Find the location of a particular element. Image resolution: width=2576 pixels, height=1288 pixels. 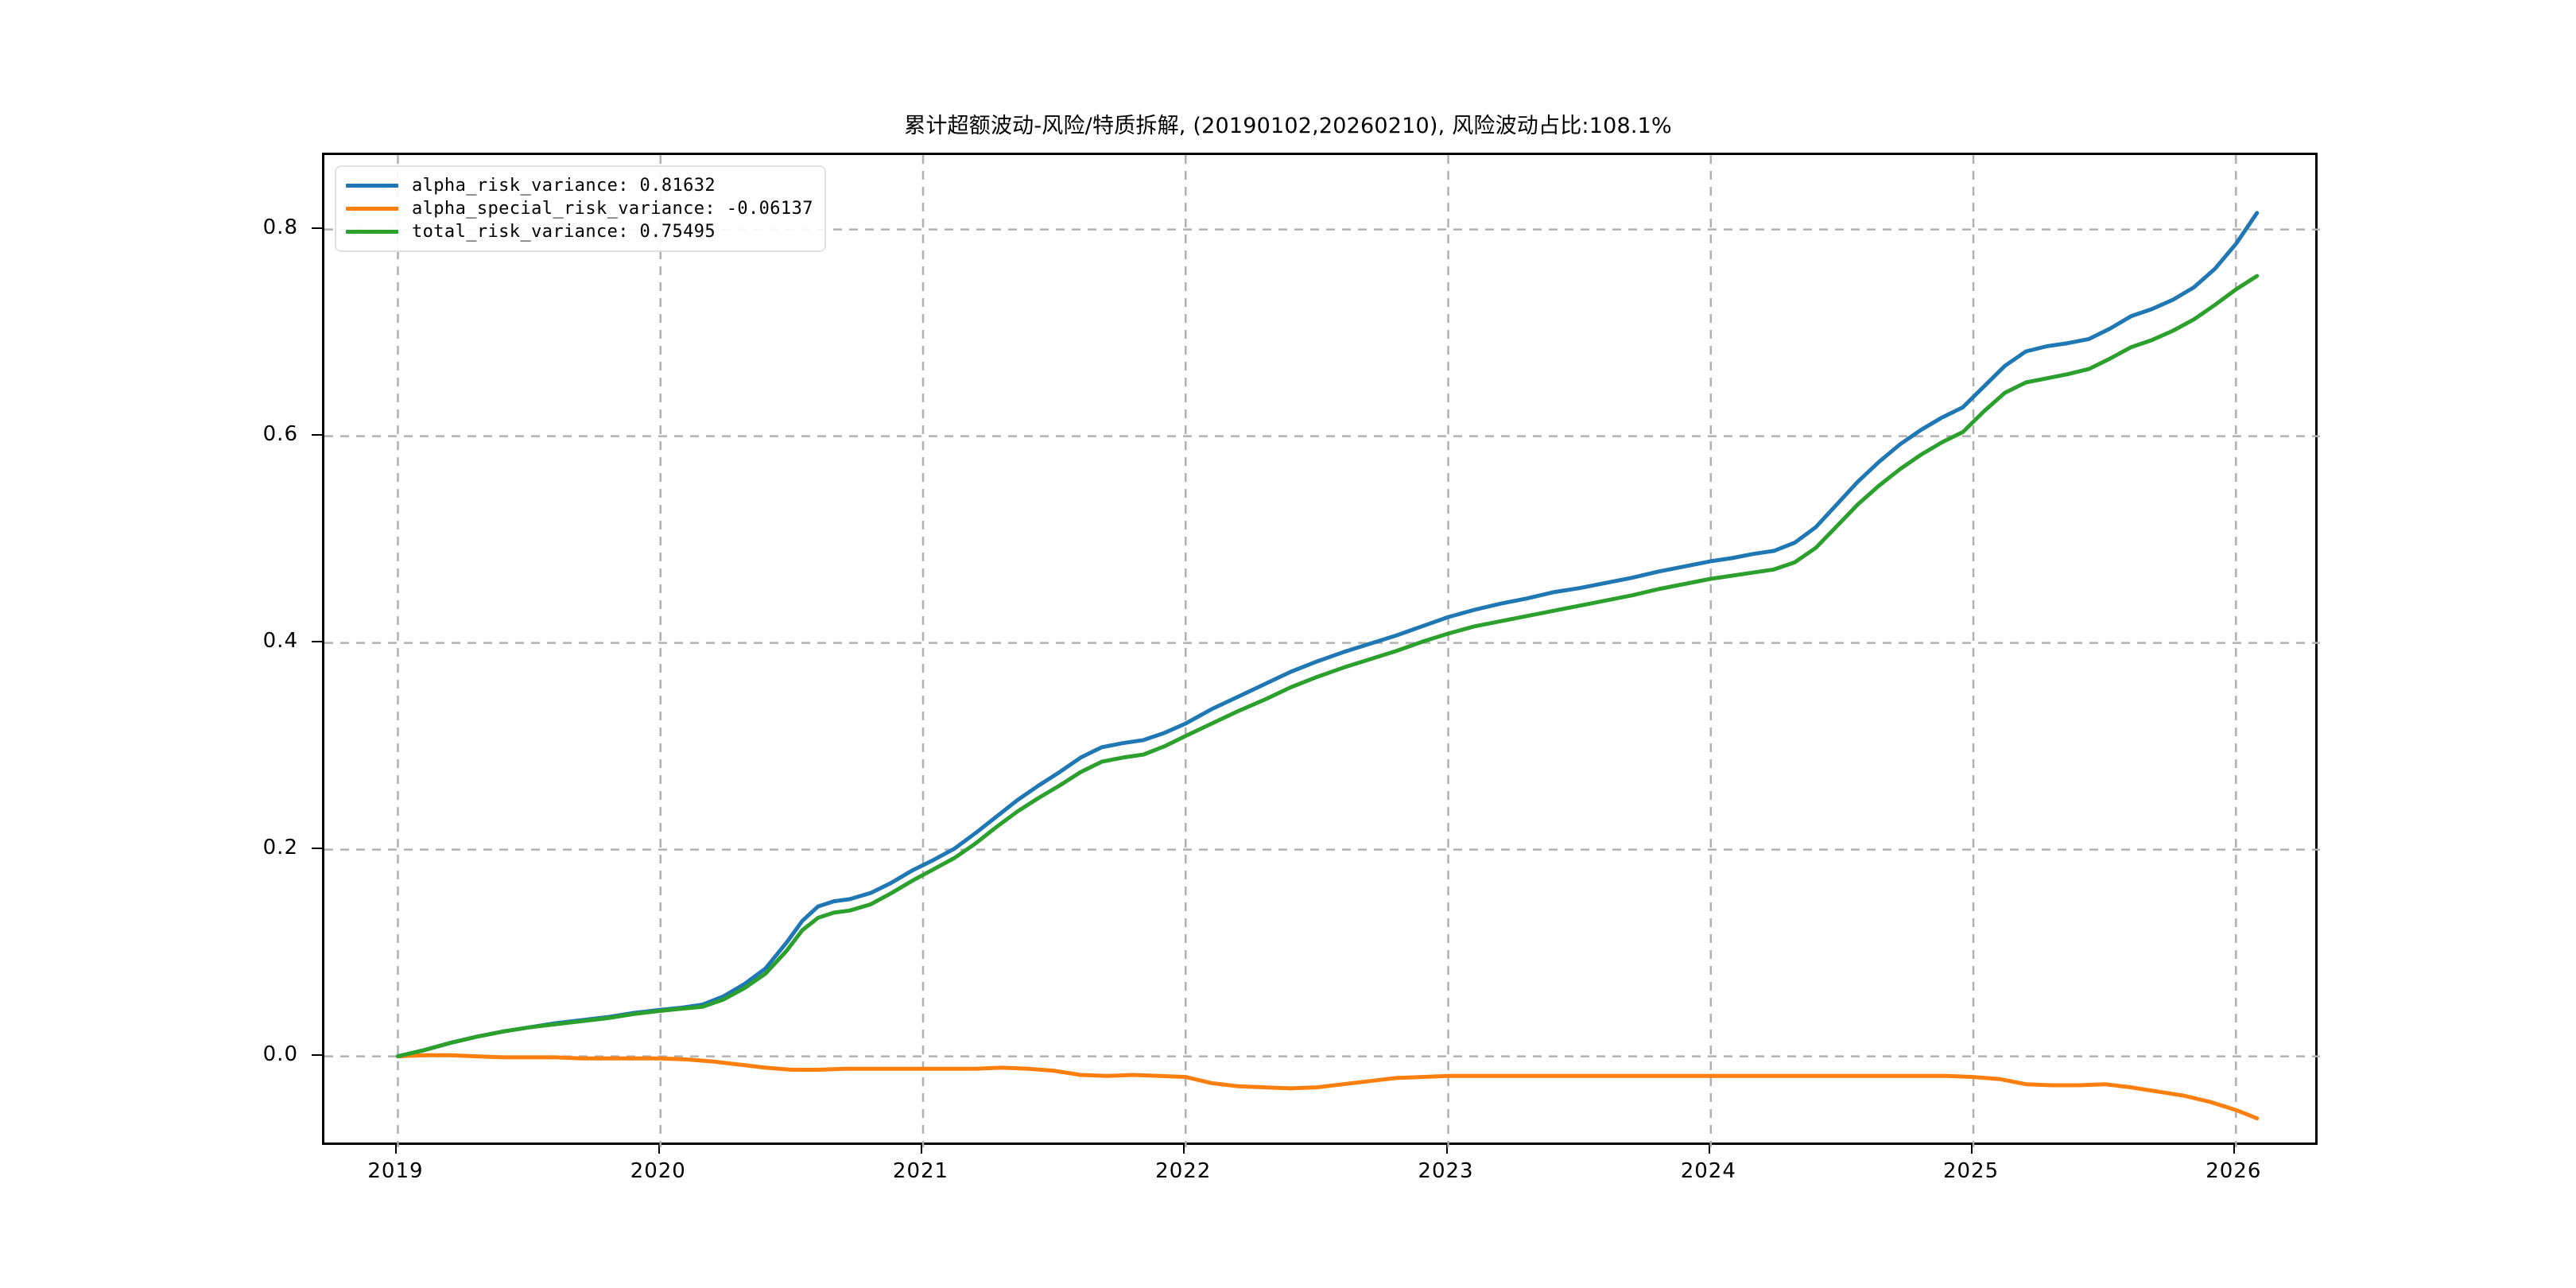

legend-item-total_risk_variance: total_risk_variance: 0.75495 is located at coordinates (580, 231).